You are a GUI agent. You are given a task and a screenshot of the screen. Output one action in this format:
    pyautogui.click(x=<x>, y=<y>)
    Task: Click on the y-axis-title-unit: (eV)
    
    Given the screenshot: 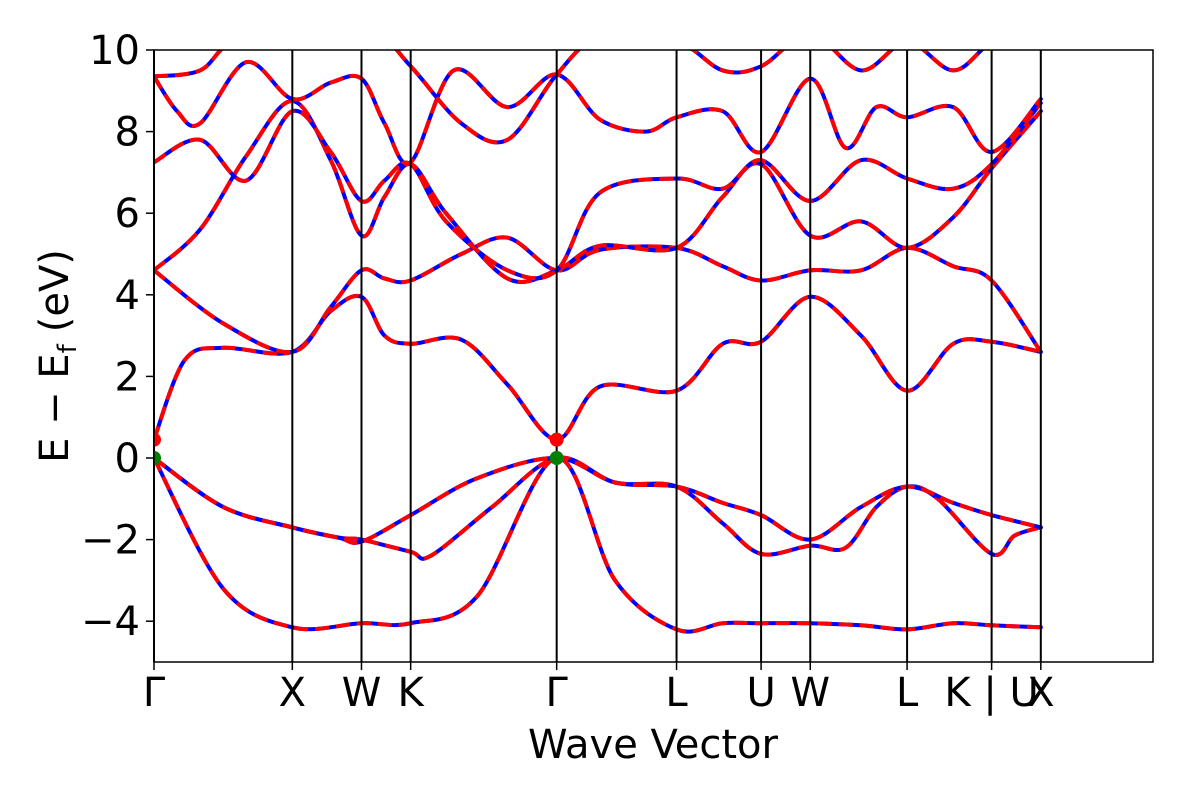 What is the action you would take?
    pyautogui.click(x=55, y=290)
    